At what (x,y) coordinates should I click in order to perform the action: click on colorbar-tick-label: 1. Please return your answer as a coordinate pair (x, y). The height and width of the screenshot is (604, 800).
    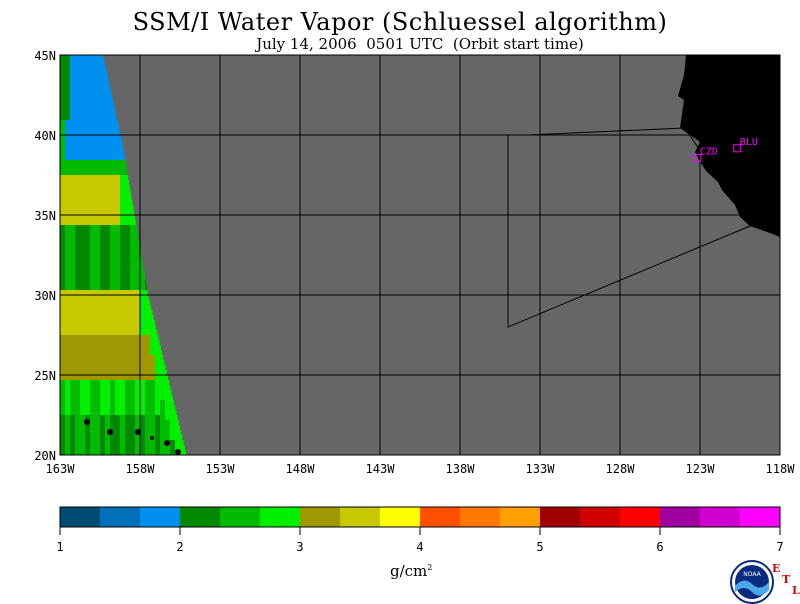
    Looking at the image, I should click on (59, 547).